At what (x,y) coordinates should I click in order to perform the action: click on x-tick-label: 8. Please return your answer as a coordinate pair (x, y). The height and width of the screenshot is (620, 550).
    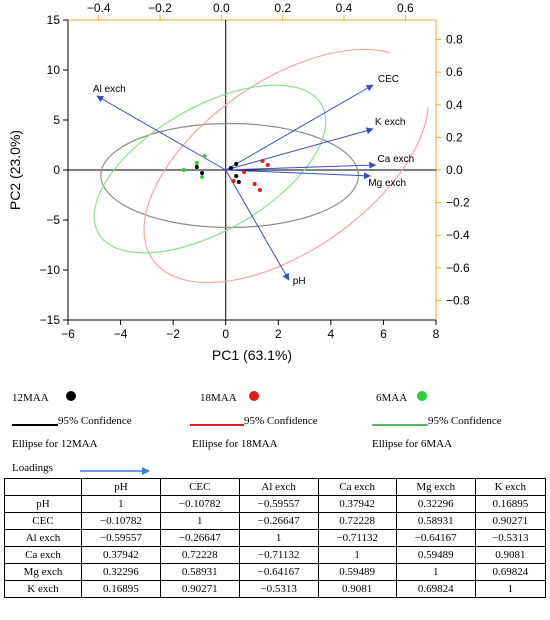
    Looking at the image, I should click on (436, 334).